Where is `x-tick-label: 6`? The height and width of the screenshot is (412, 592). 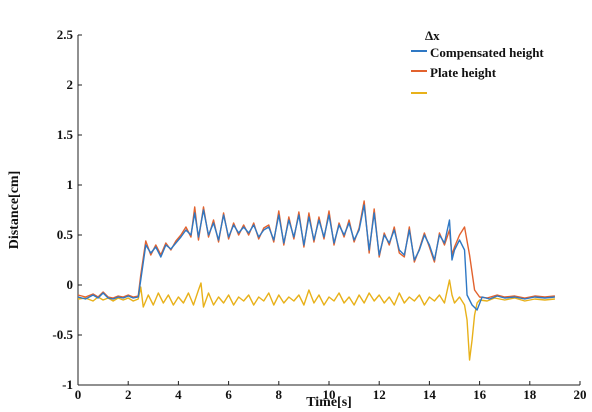
x-tick-label: 6 is located at coordinates (228, 394).